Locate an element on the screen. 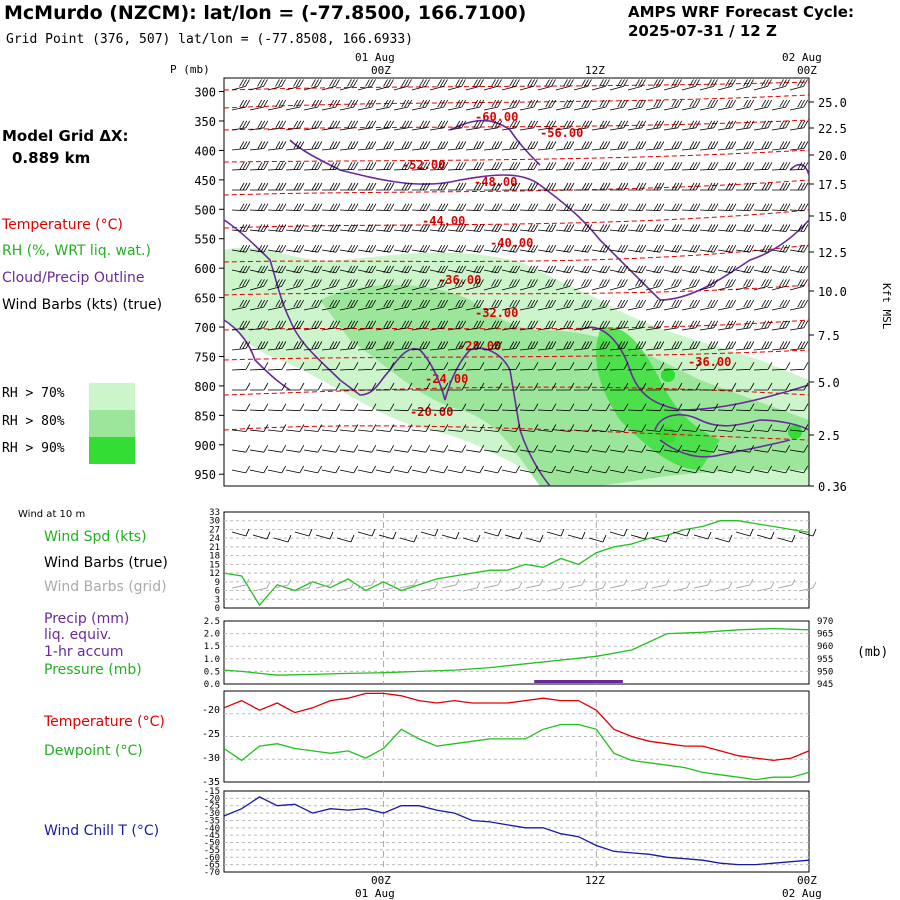  windchill-y-tick: -45 is located at coordinates (212, 836).